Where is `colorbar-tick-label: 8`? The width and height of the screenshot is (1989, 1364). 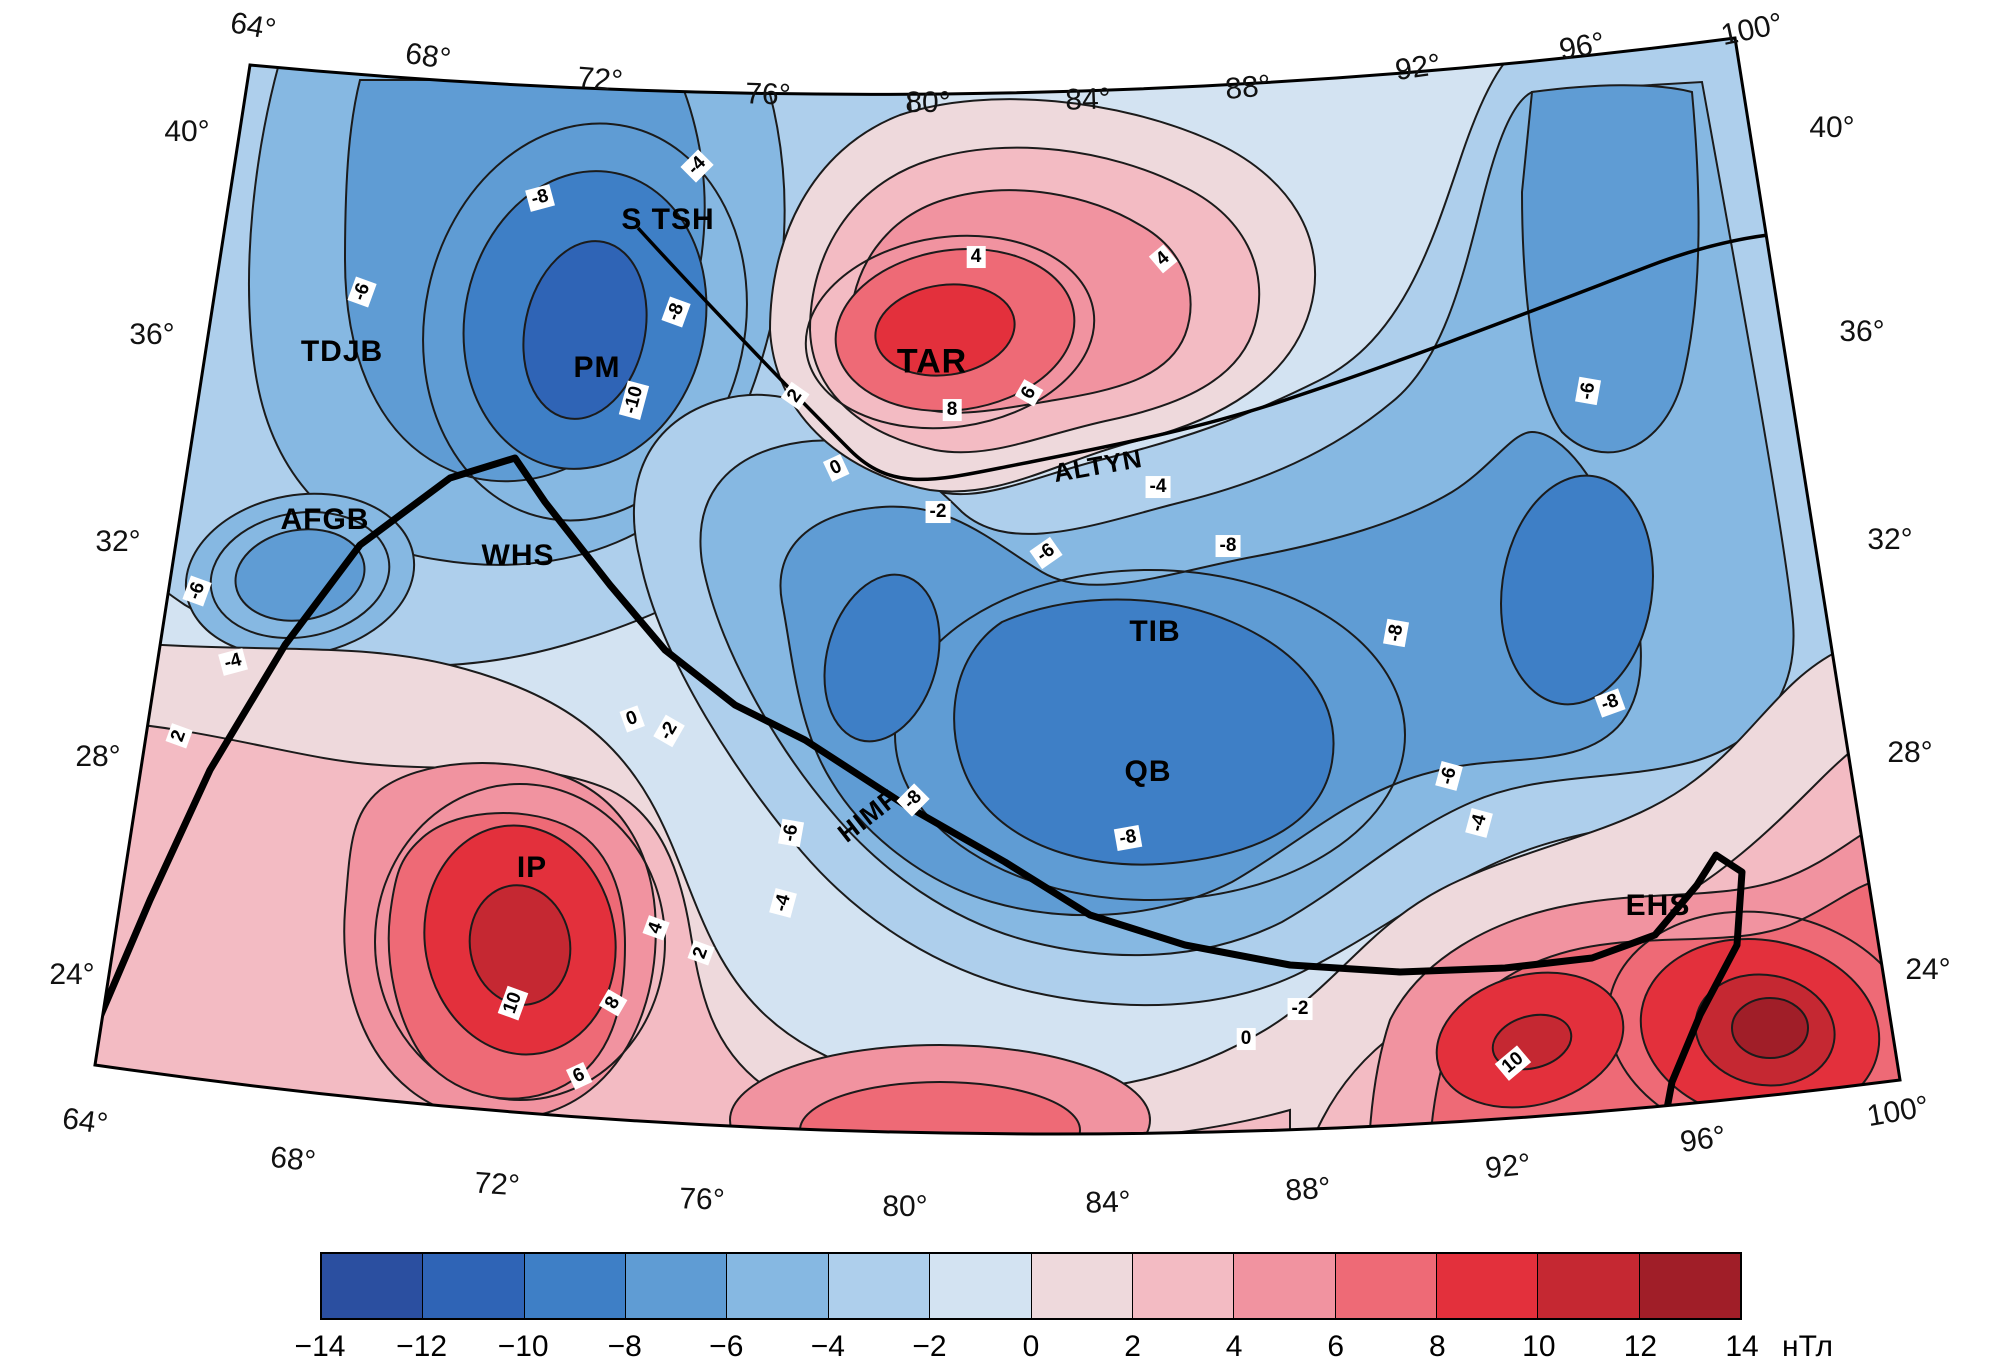
colorbar-tick-label: 8 is located at coordinates (1437, 1346).